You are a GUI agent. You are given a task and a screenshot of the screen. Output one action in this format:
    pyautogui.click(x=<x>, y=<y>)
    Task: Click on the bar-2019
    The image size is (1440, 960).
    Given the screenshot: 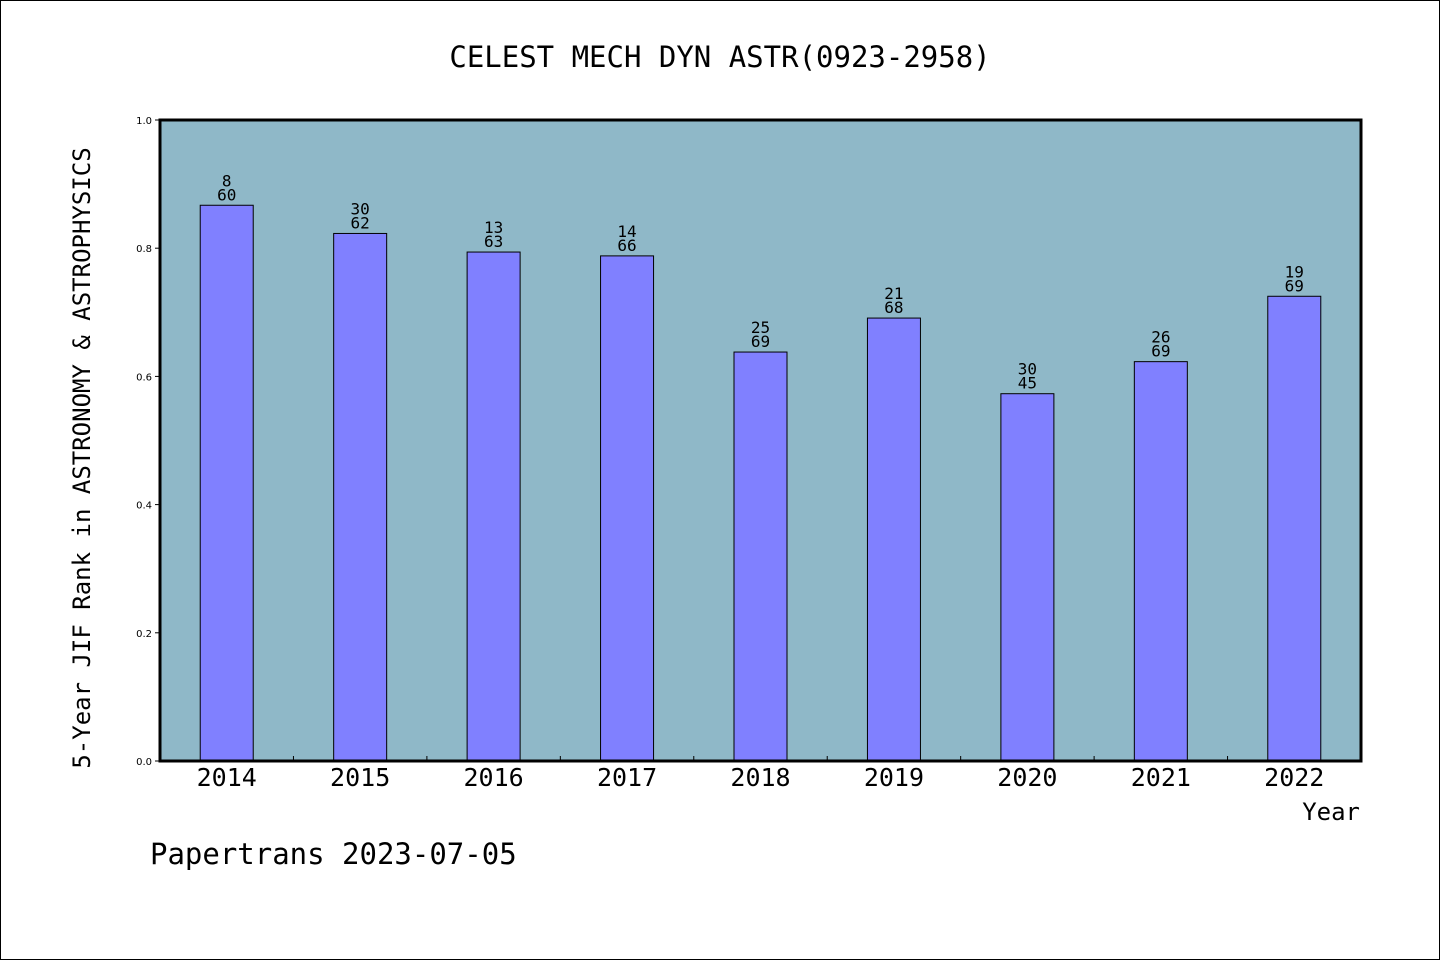 What is the action you would take?
    pyautogui.click(x=893, y=539)
    